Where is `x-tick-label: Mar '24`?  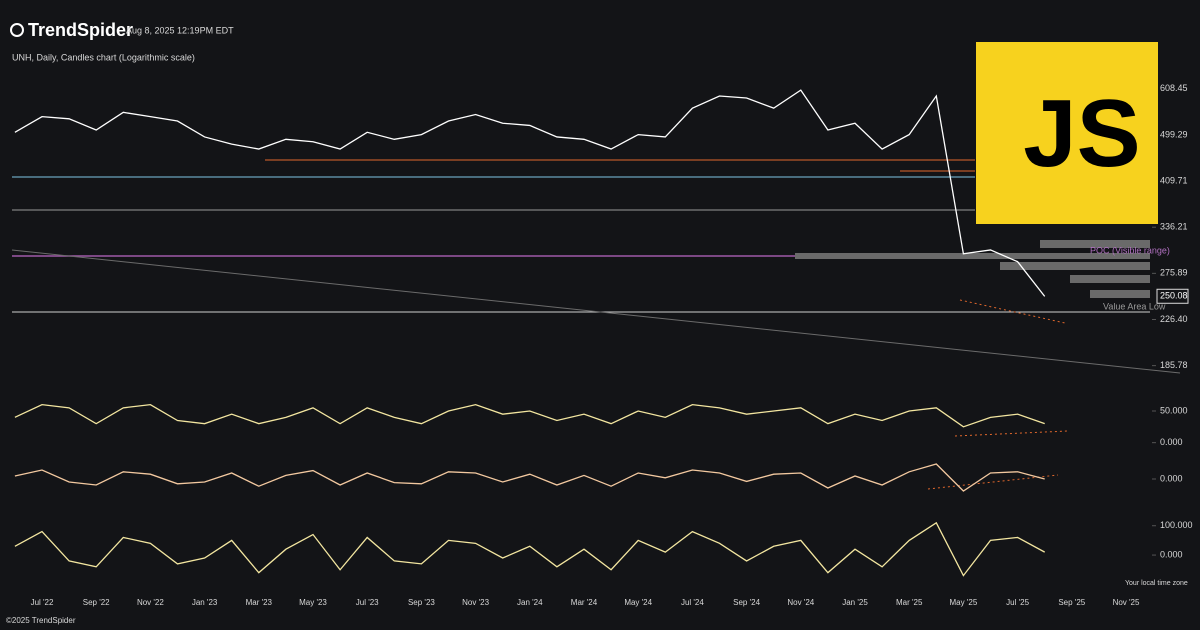 x-tick-label: Mar '24 is located at coordinates (584, 602).